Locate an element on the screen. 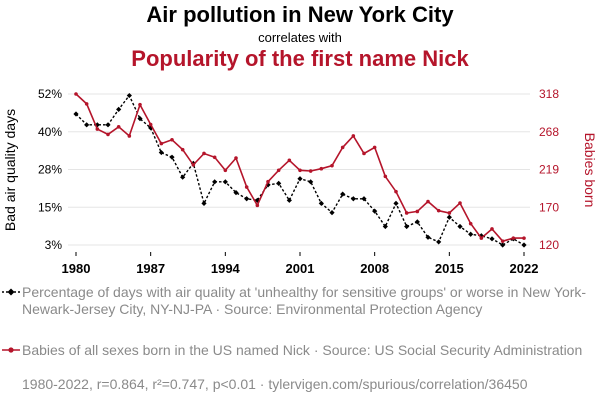 The width and height of the screenshot is (600, 408). y-tick-right: 170 is located at coordinates (549, 207).